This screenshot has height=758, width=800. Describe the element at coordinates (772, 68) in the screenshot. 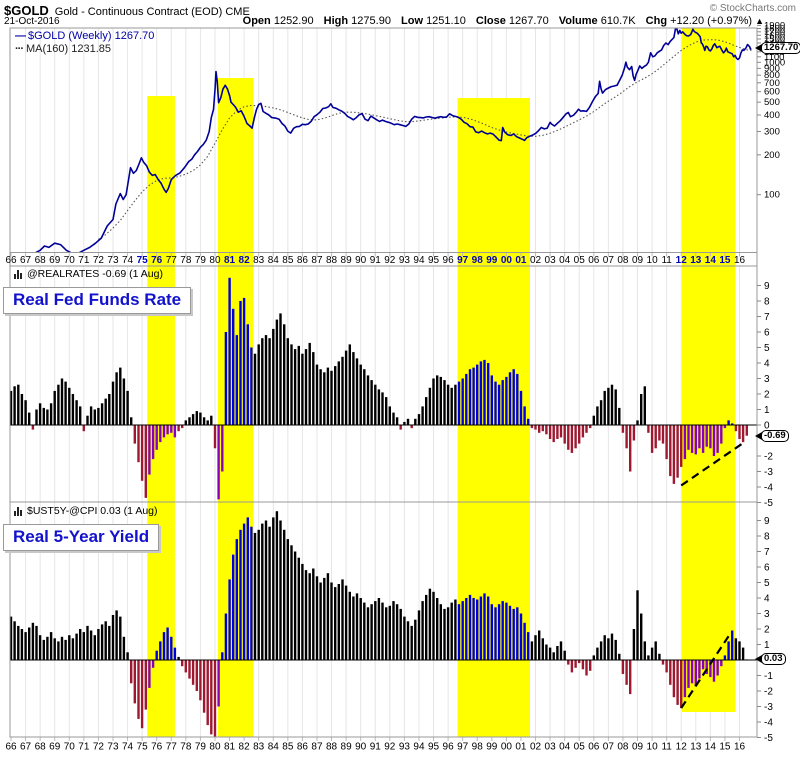

I see `svg-text: 900` at that location.